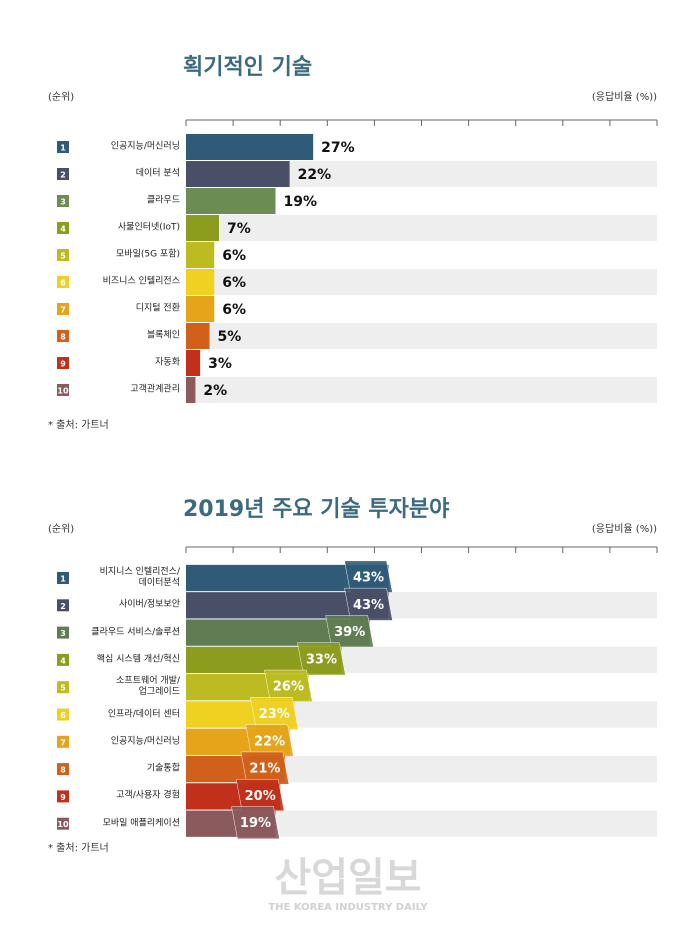  Describe the element at coordinates (316, 509) in the screenshot. I see `chart-title: 2019년 주요 기술 투자분야` at that location.